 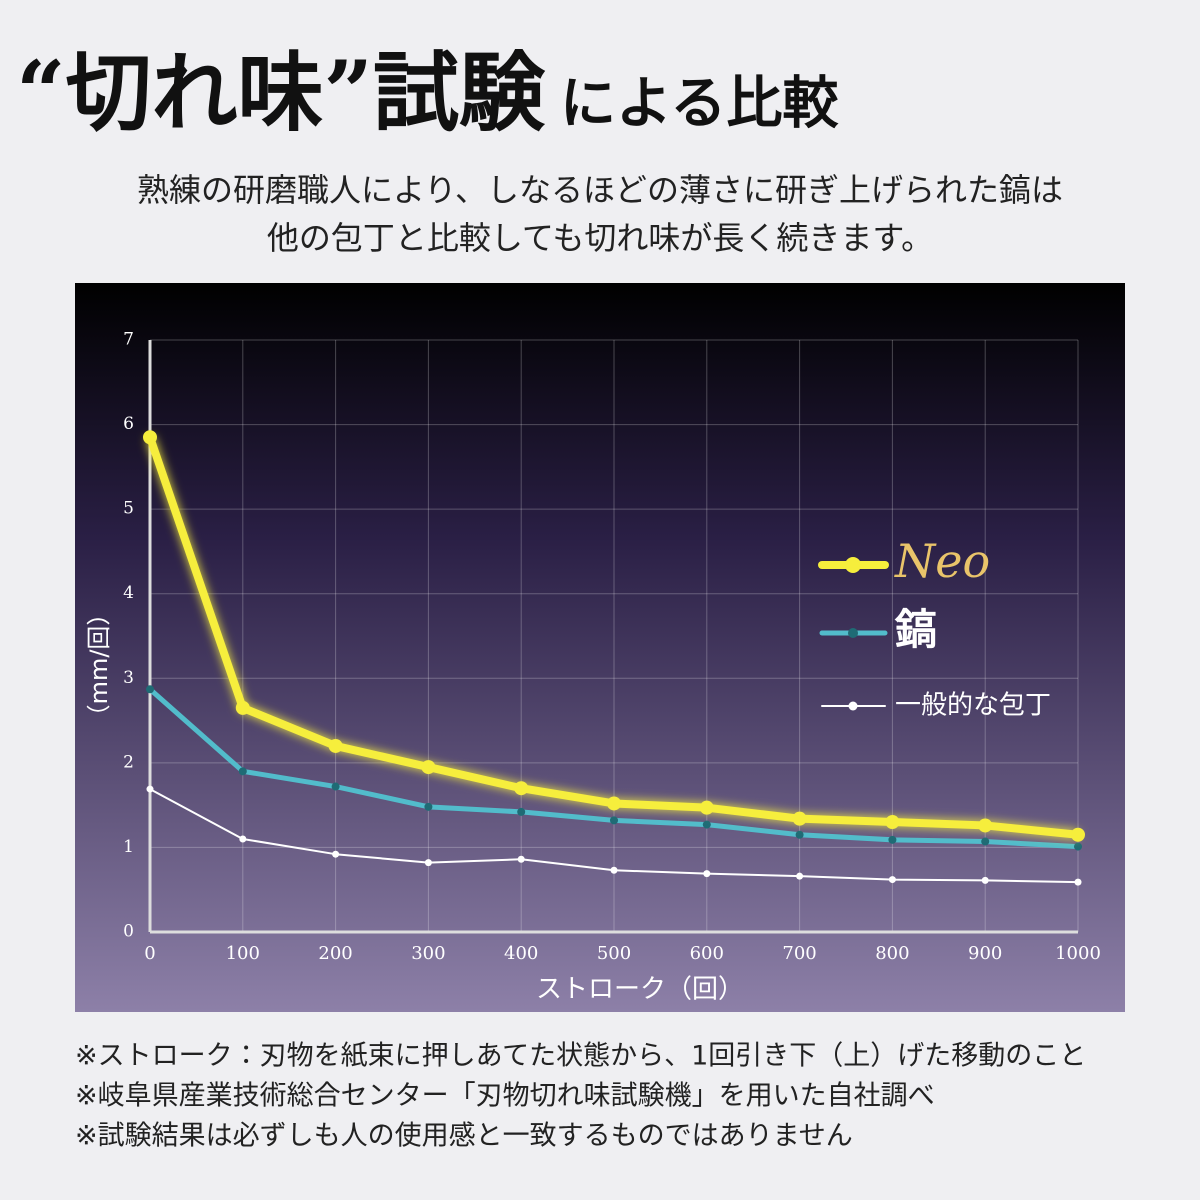 I want to click on y-tick-label: 2, so click(x=128, y=762).